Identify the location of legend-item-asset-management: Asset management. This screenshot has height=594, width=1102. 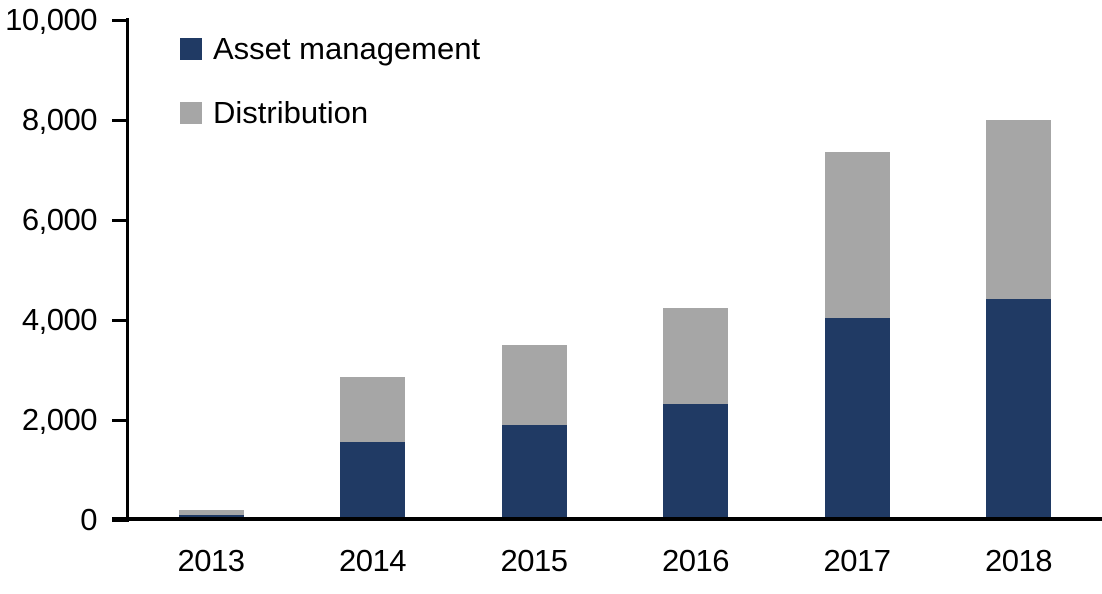
(330, 49).